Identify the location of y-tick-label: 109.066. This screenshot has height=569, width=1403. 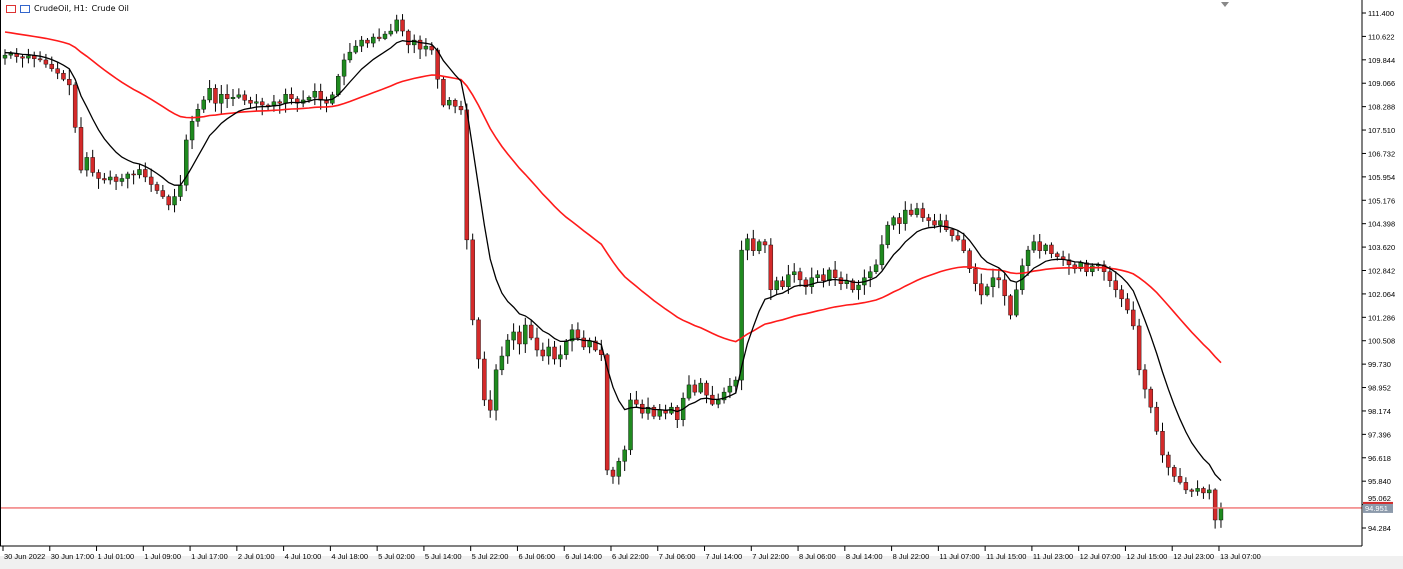
(1381, 83).